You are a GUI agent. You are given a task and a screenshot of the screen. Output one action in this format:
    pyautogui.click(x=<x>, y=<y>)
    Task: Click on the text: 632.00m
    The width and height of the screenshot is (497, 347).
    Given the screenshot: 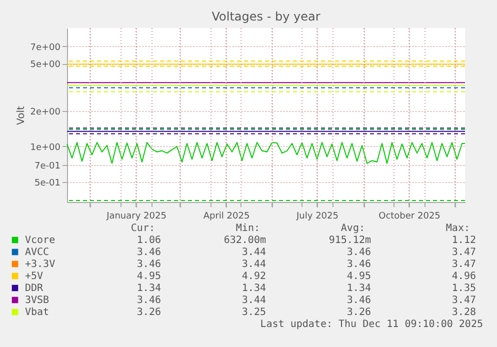 What is the action you would take?
    pyautogui.click(x=245, y=240)
    